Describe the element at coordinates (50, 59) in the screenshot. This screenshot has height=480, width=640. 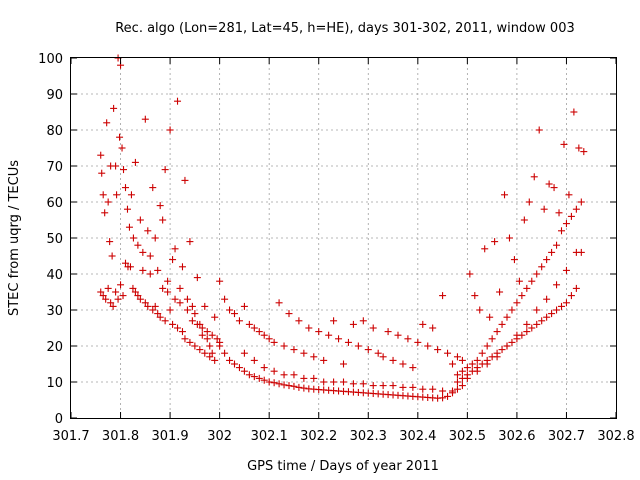
I see `y-tick-label: 100` at that location.